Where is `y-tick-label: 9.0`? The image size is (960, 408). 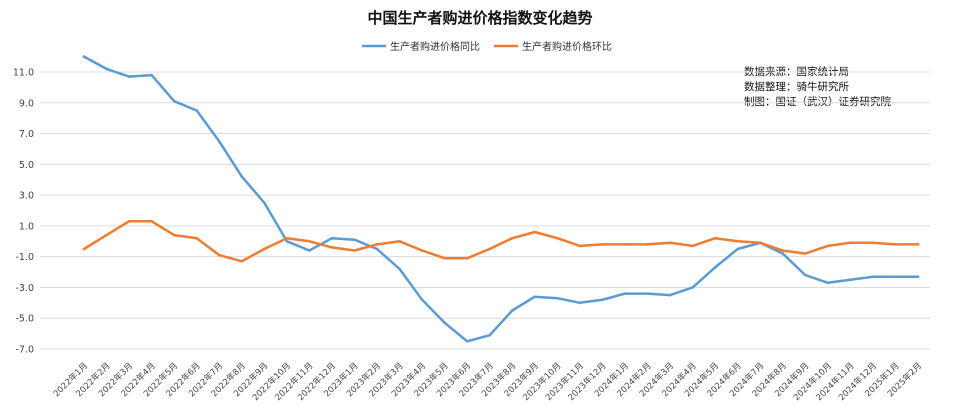
y-tick-label: 9.0 is located at coordinates (26, 103).